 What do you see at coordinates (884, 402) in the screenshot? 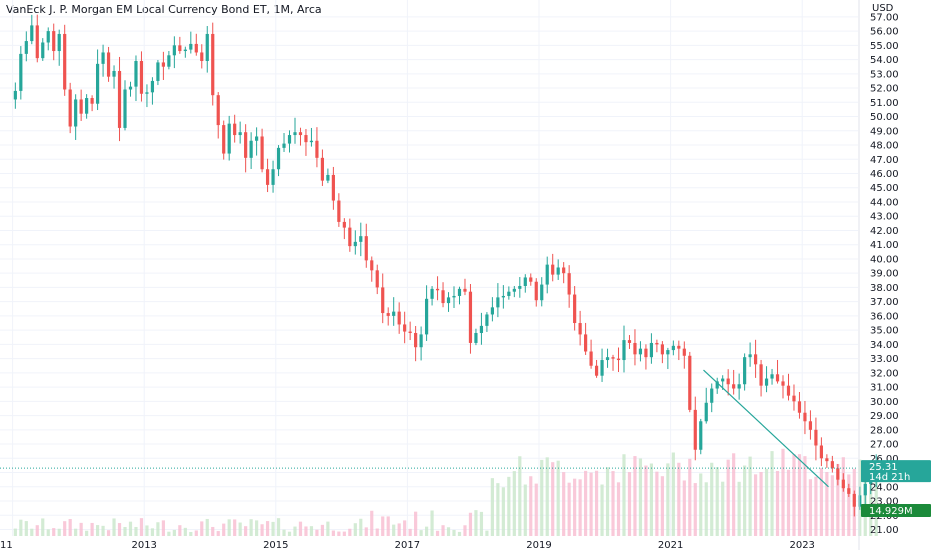
I see `y-tick-label: 30.00` at bounding box center [884, 402].